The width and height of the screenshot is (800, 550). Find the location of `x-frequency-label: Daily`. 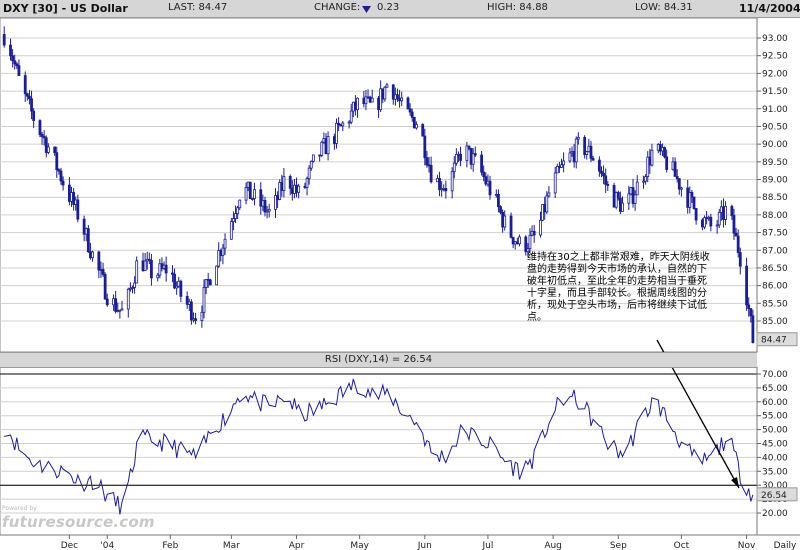

x-frequency-label: Daily is located at coordinates (785, 545).